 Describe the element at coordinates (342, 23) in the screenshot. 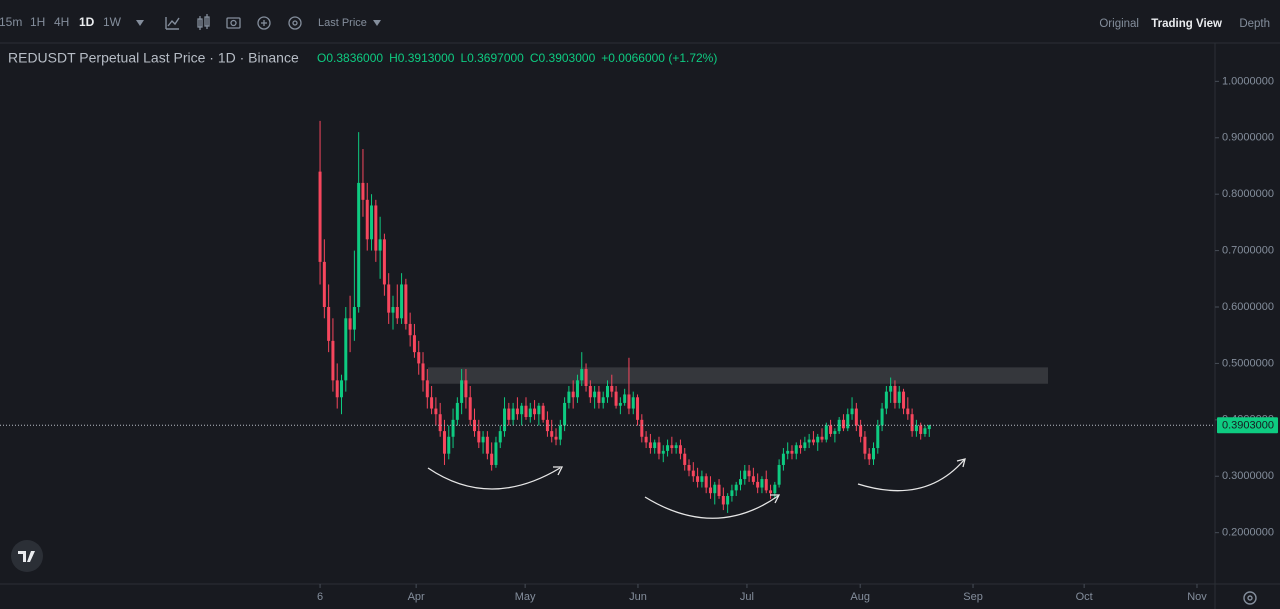

I see `price-mode: Last Price` at that location.